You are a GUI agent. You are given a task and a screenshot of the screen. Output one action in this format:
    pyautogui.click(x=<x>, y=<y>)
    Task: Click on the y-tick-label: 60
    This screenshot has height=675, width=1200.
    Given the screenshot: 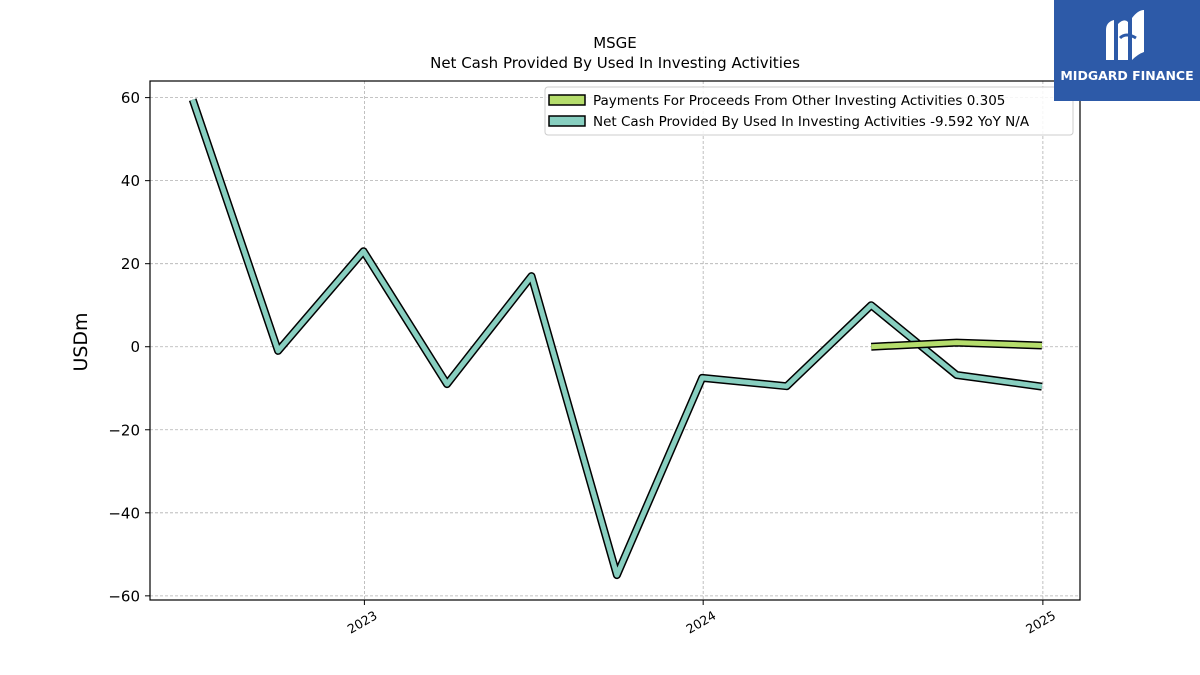 What is the action you would take?
    pyautogui.click(x=130, y=98)
    